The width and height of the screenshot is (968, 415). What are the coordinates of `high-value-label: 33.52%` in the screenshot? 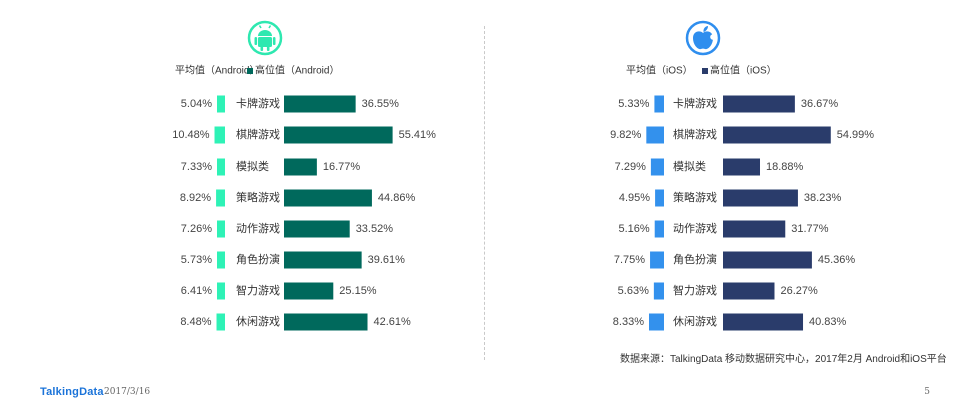 It's located at (375, 229).